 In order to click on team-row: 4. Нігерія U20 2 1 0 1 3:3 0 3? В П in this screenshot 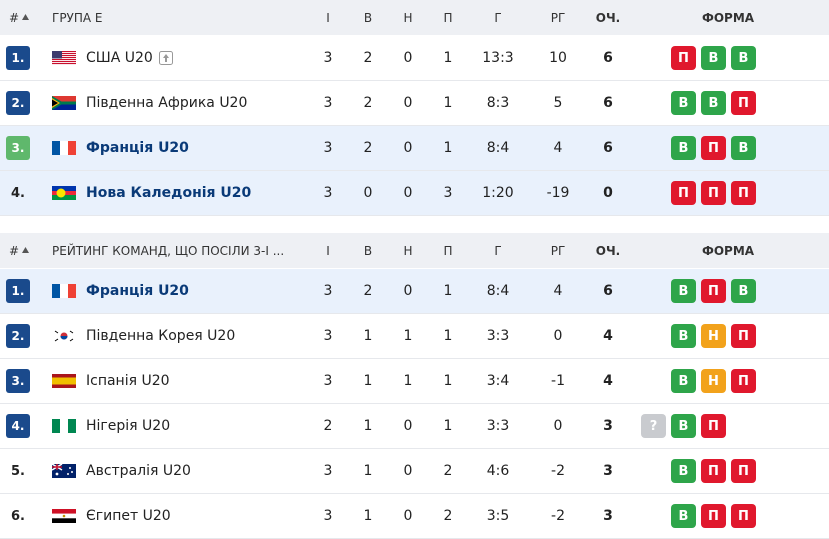, I will do `click(414, 426)`.